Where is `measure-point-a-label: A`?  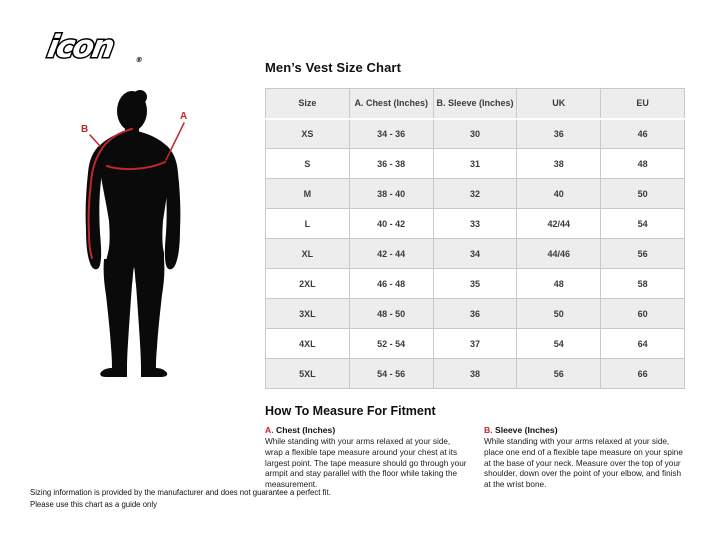
measure-point-a-label: A is located at coordinates (183, 116).